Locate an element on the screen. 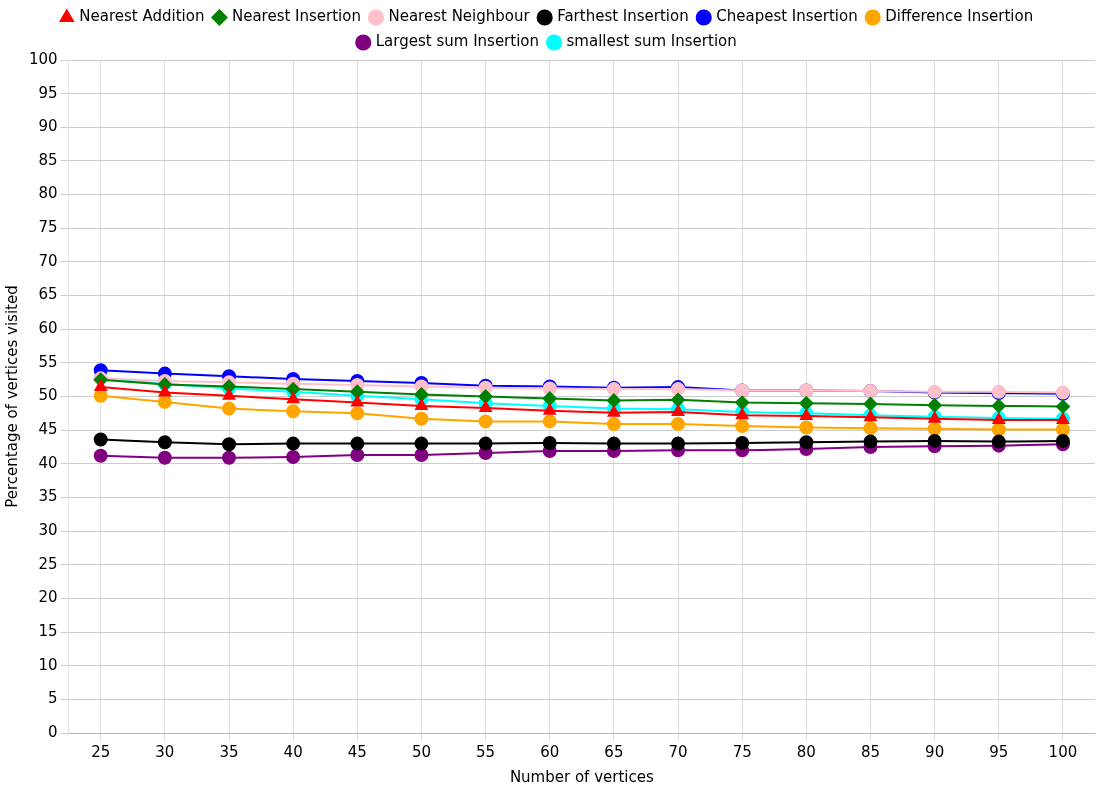  x-tick-label: 35 is located at coordinates (229, 751).